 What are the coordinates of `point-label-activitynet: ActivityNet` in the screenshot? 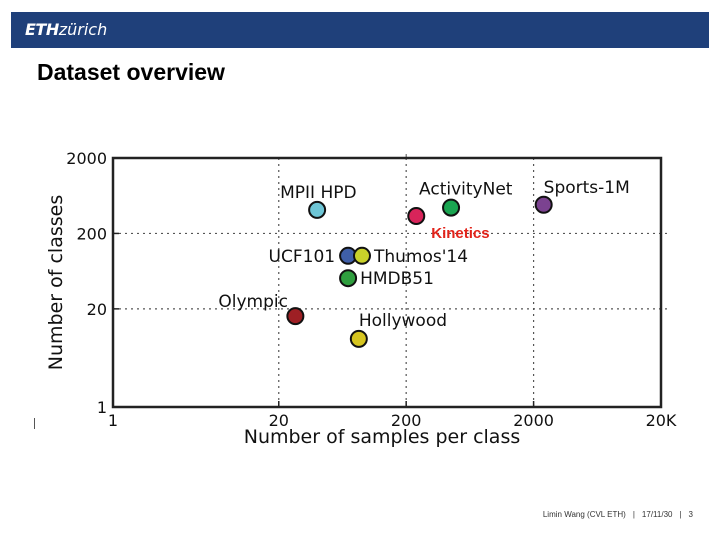 It's located at (466, 190).